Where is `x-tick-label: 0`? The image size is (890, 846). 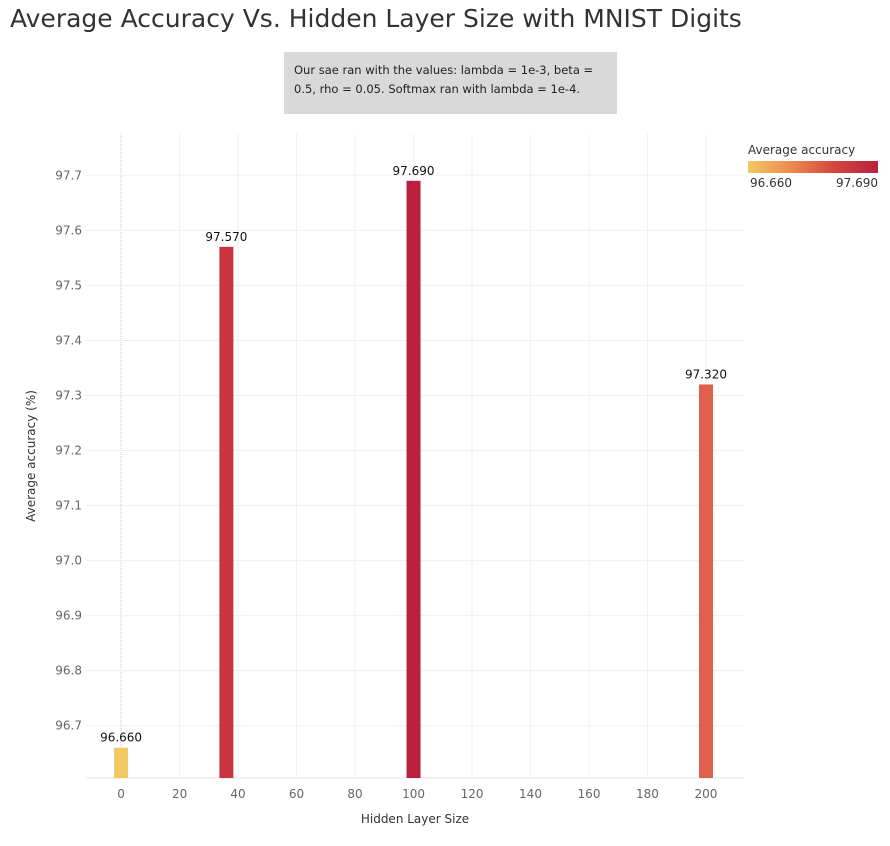
x-tick-label: 0 is located at coordinates (121, 794).